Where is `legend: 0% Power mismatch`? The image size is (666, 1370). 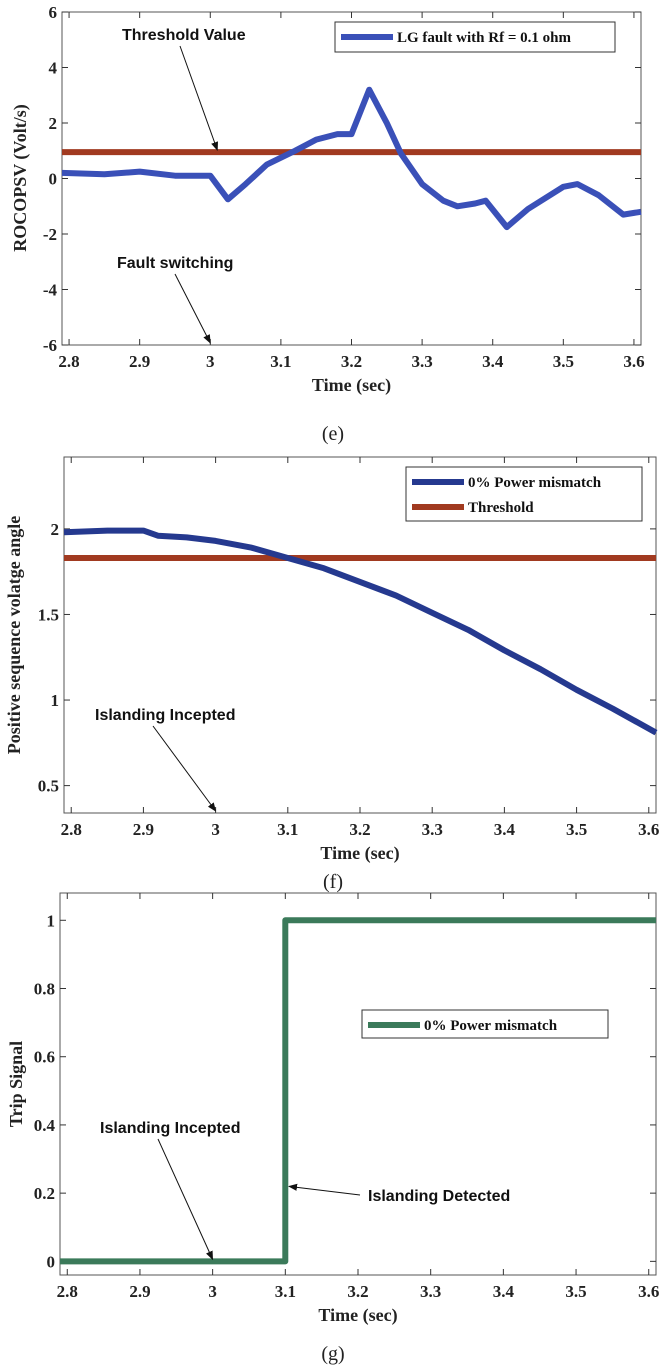
legend: 0% Power mismatch is located at coordinates (485, 1024).